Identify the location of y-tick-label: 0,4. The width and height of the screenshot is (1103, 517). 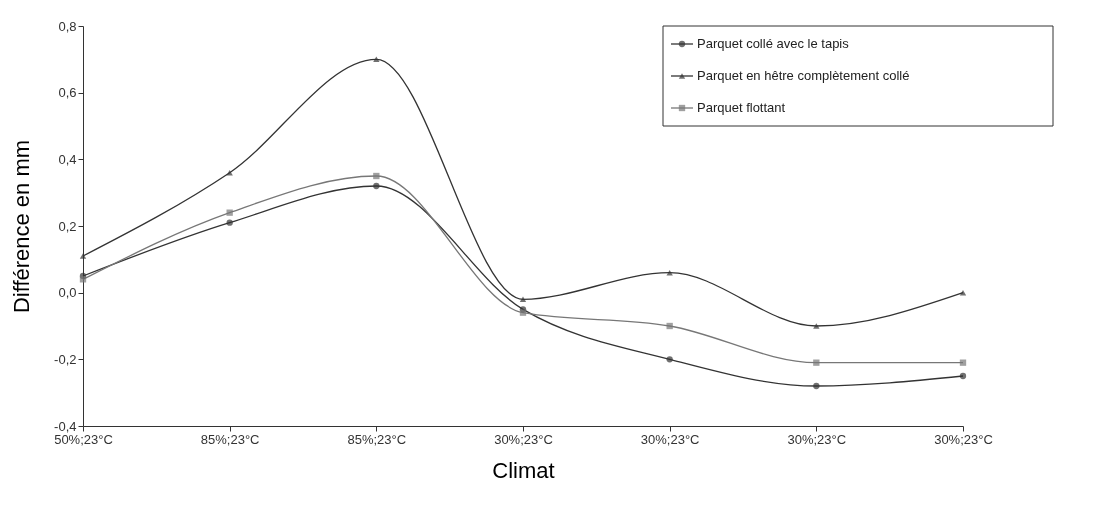
(67, 159).